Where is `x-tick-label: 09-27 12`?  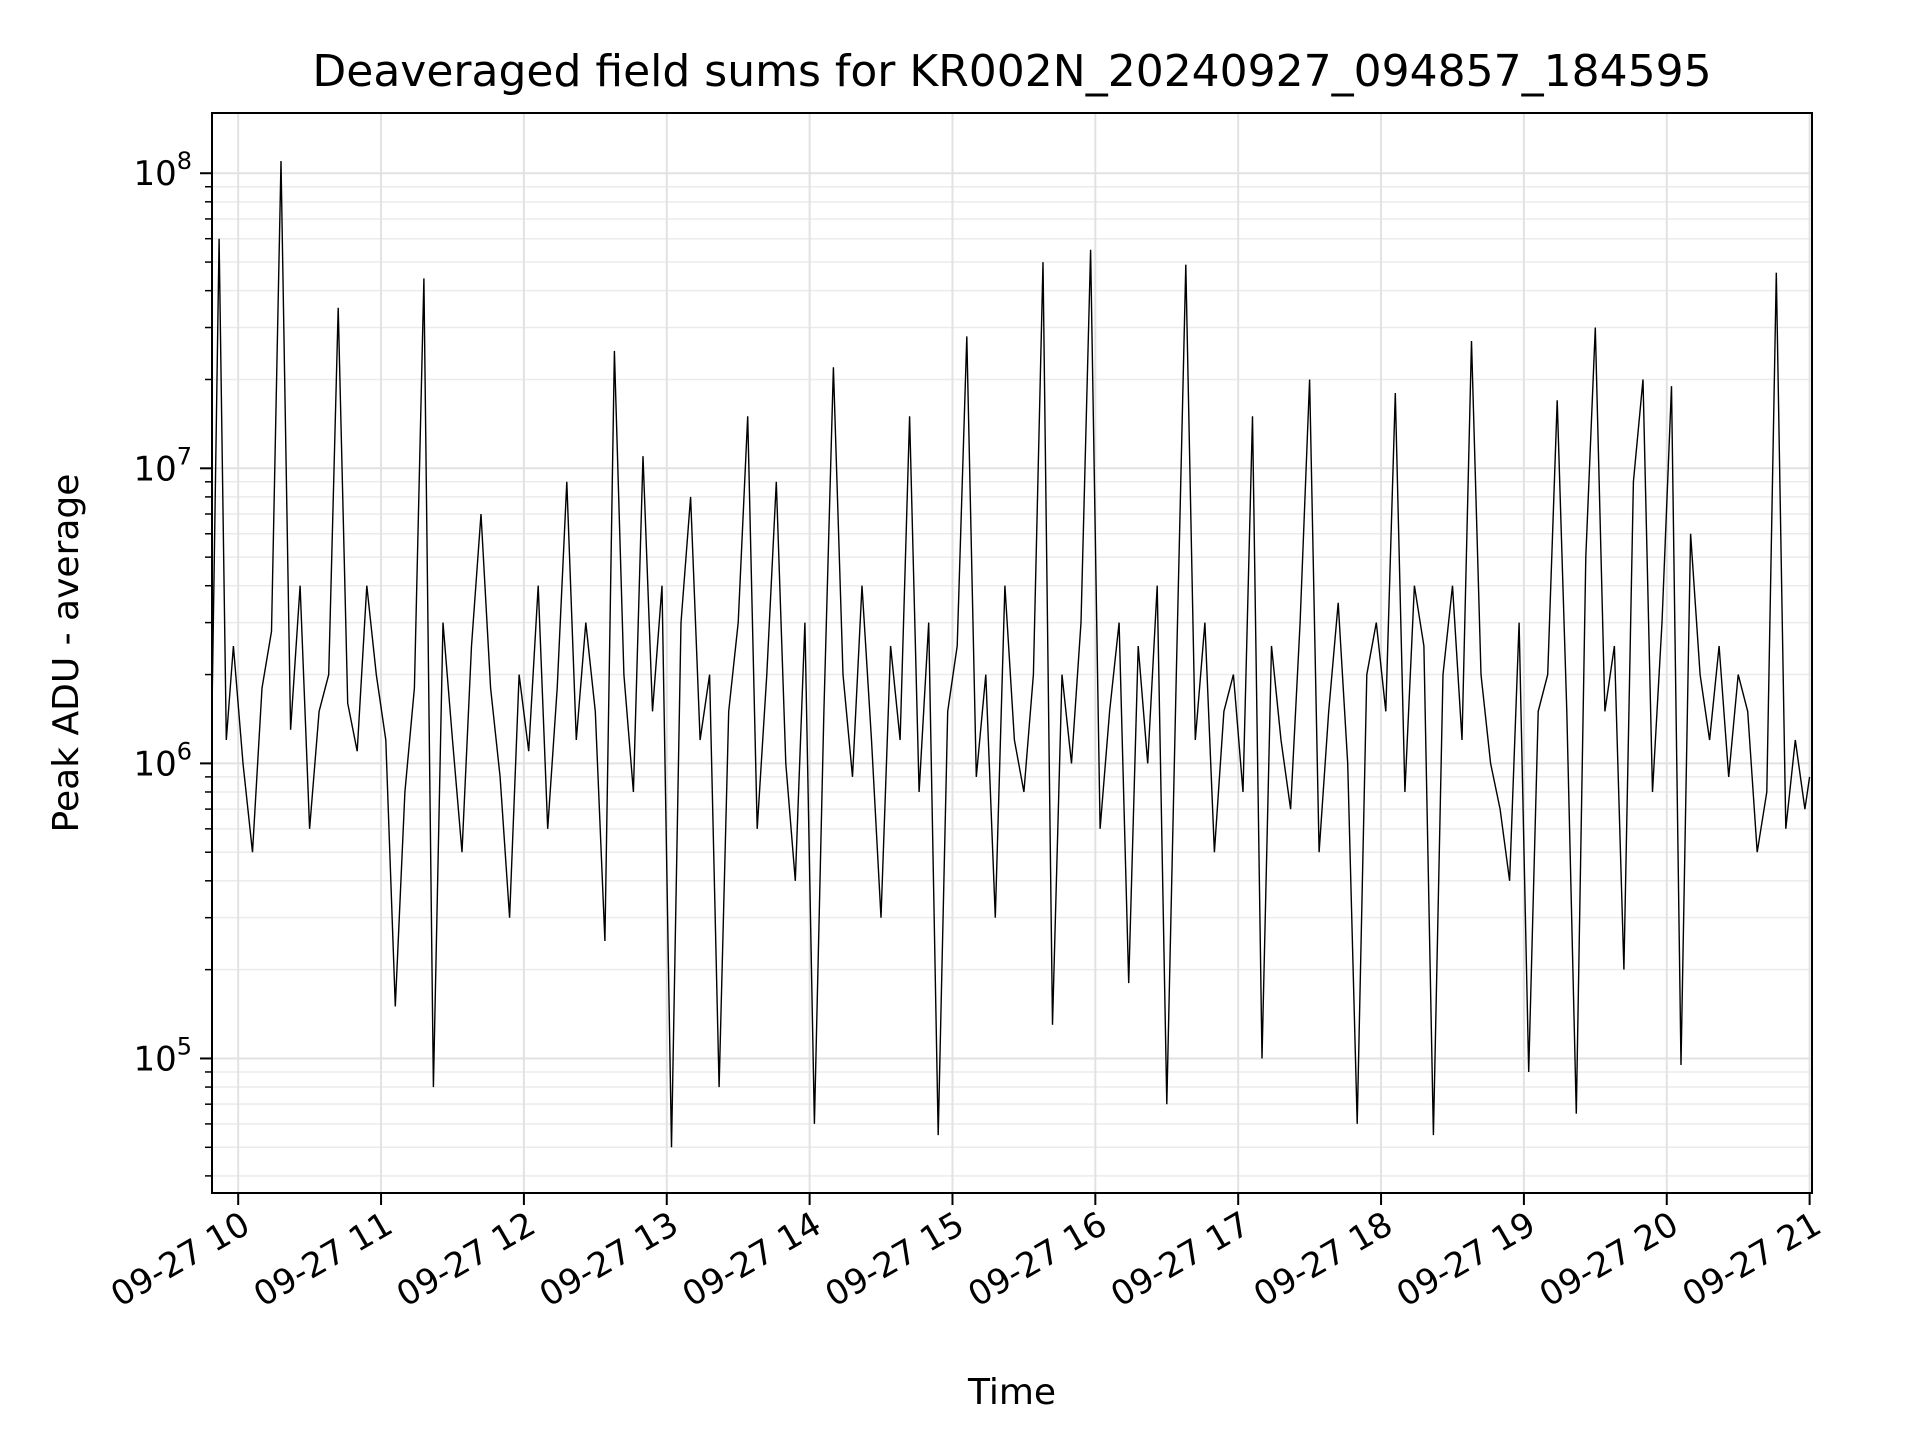 x-tick-label: 09-27 12 is located at coordinates (466, 1259).